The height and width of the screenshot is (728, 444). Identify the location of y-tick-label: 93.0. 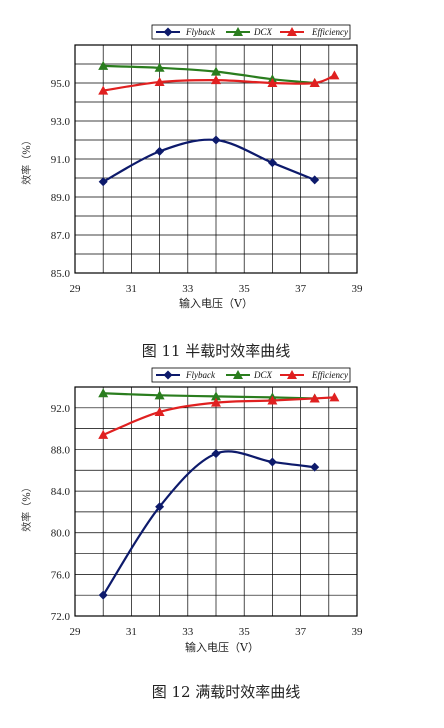
(61, 122).